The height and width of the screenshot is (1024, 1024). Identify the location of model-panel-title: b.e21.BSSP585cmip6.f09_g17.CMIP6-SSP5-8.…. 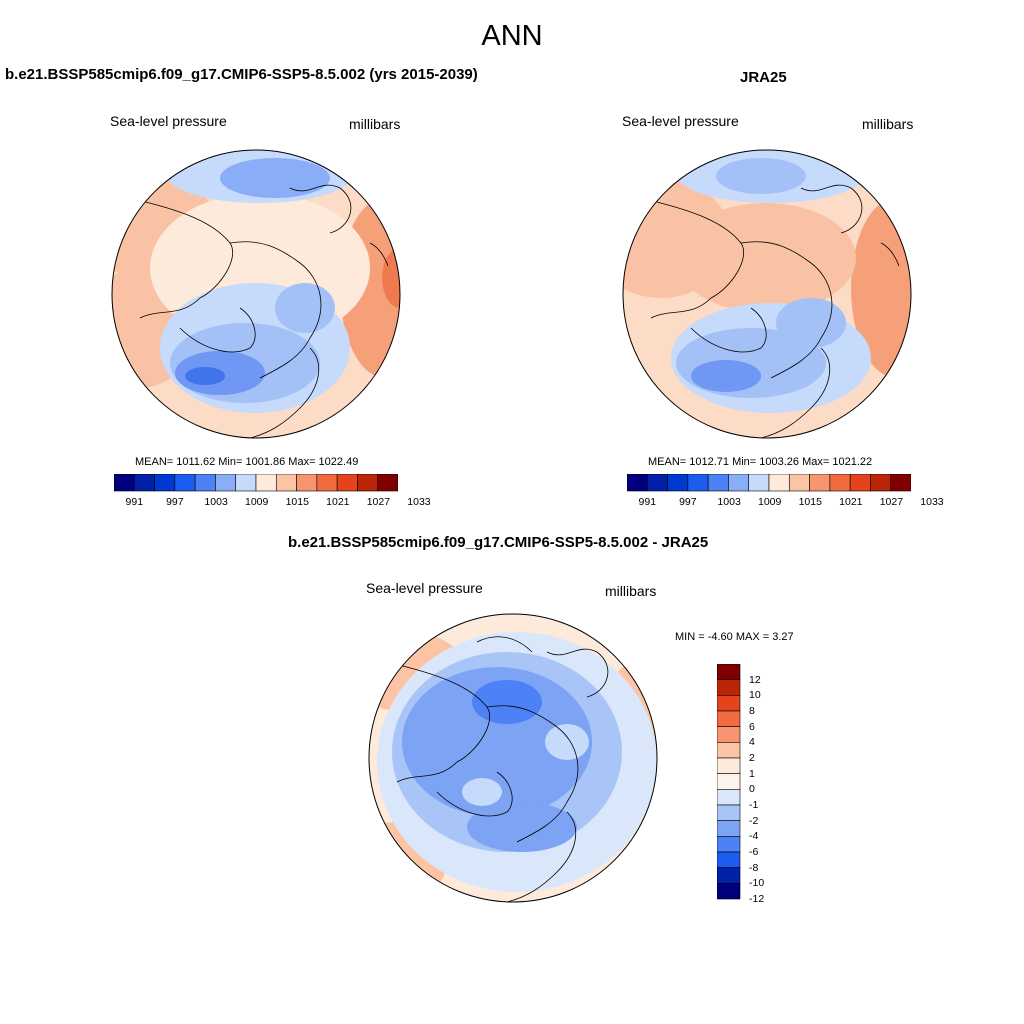
(241, 74).